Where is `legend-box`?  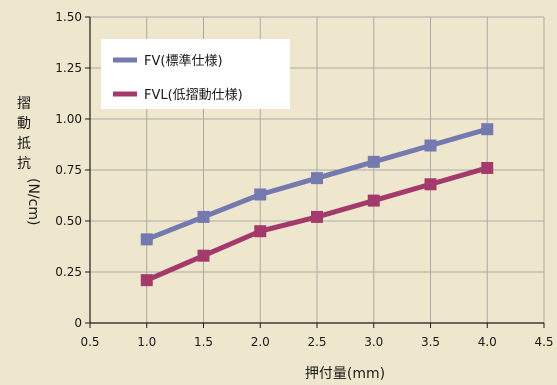 legend-box is located at coordinates (195, 74).